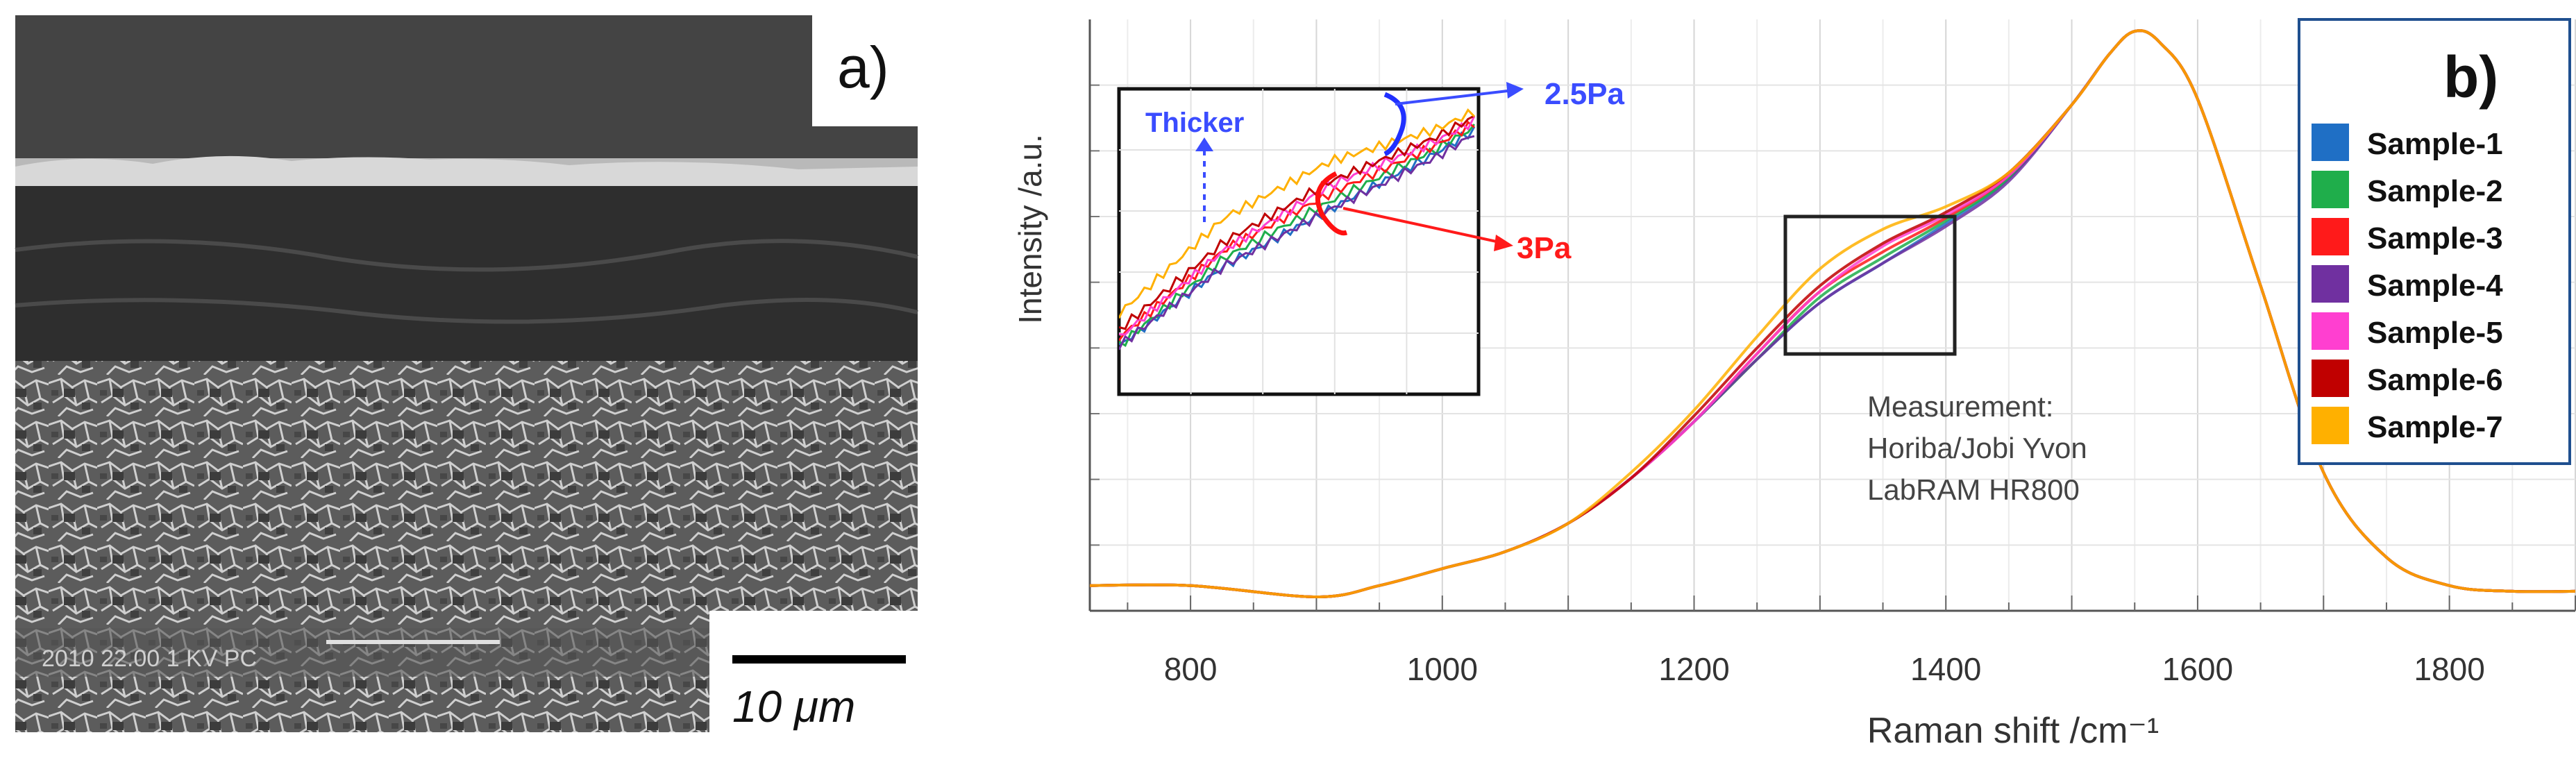 The image size is (2576, 760). I want to click on inset-lines, so click(1297, 230).